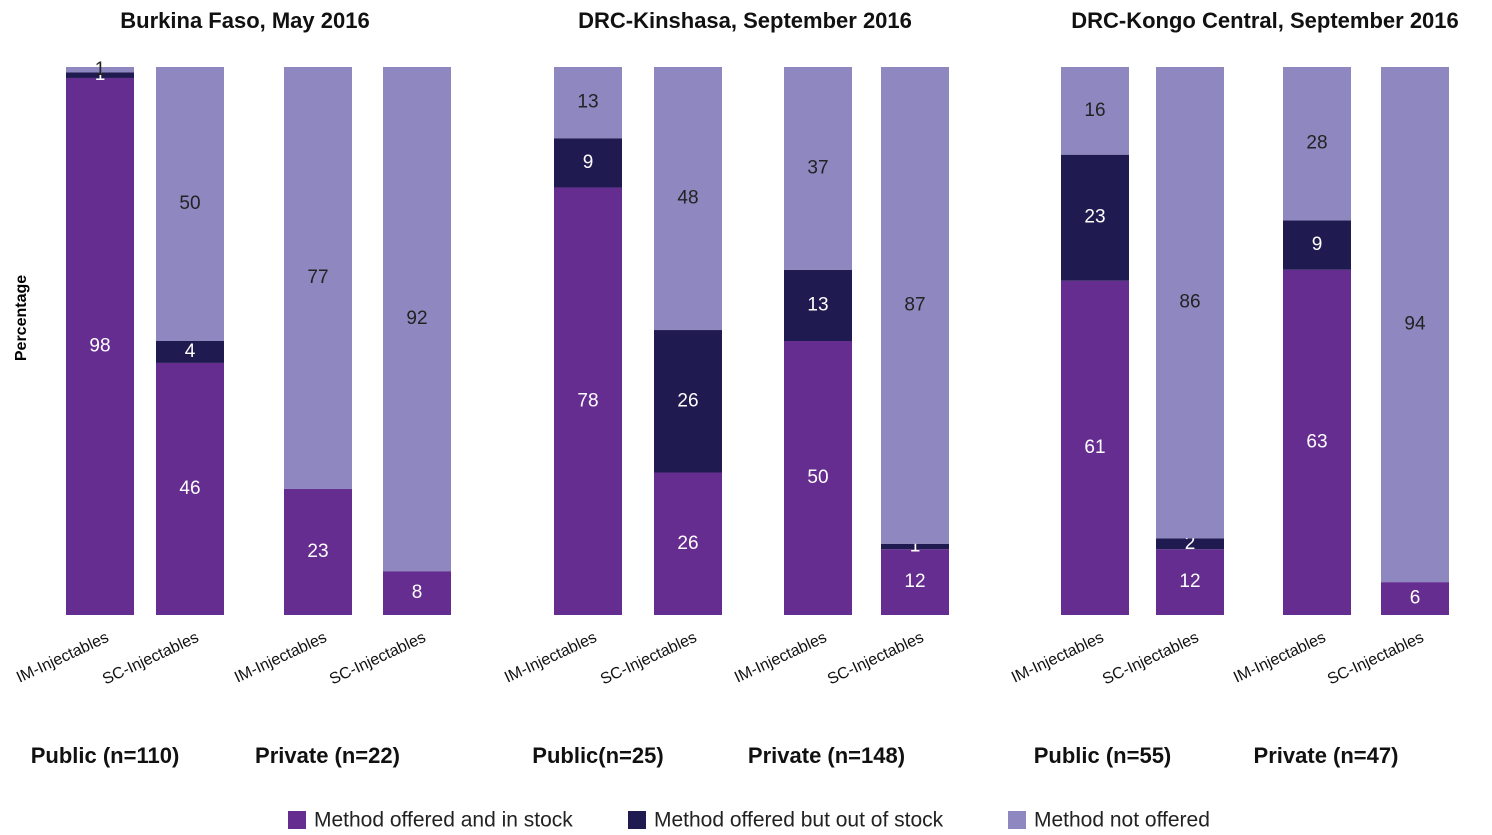  Describe the element at coordinates (21, 318) in the screenshot. I see `y-axis-label: Percentage` at that location.